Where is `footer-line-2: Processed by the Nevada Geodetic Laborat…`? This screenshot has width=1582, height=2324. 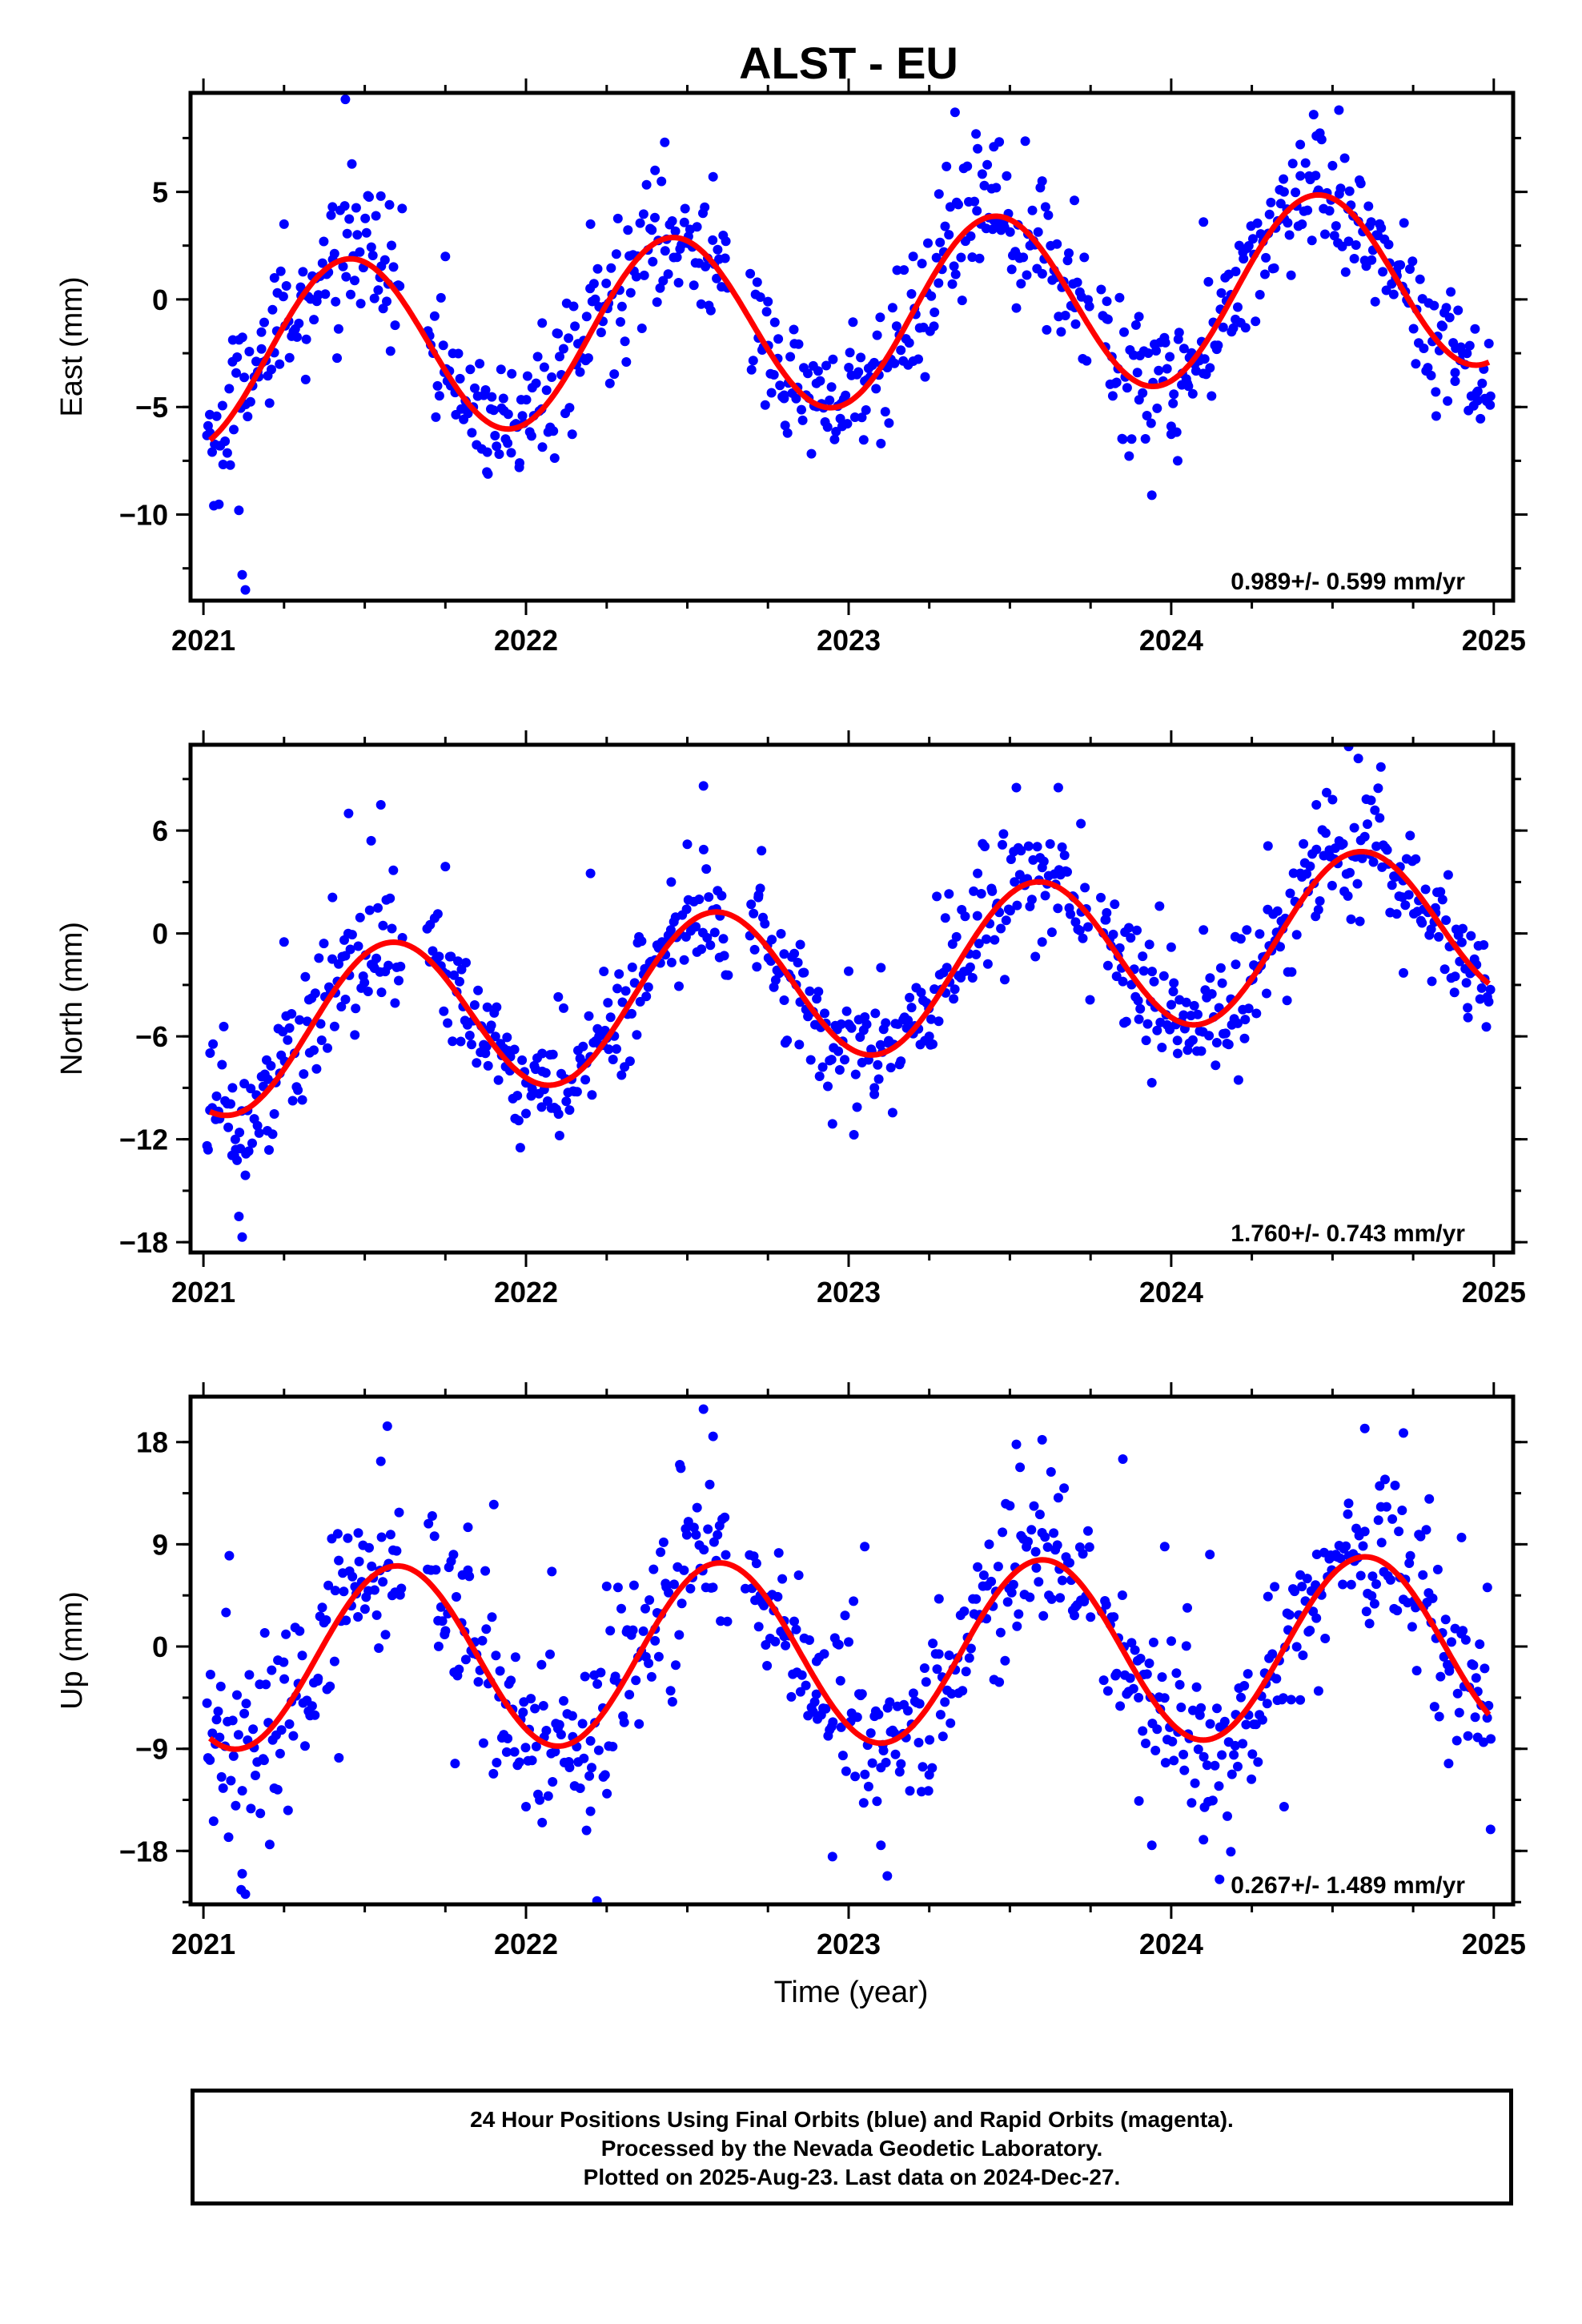 footer-line-2: Processed by the Nevada Geodetic Laborat… is located at coordinates (851, 2148).